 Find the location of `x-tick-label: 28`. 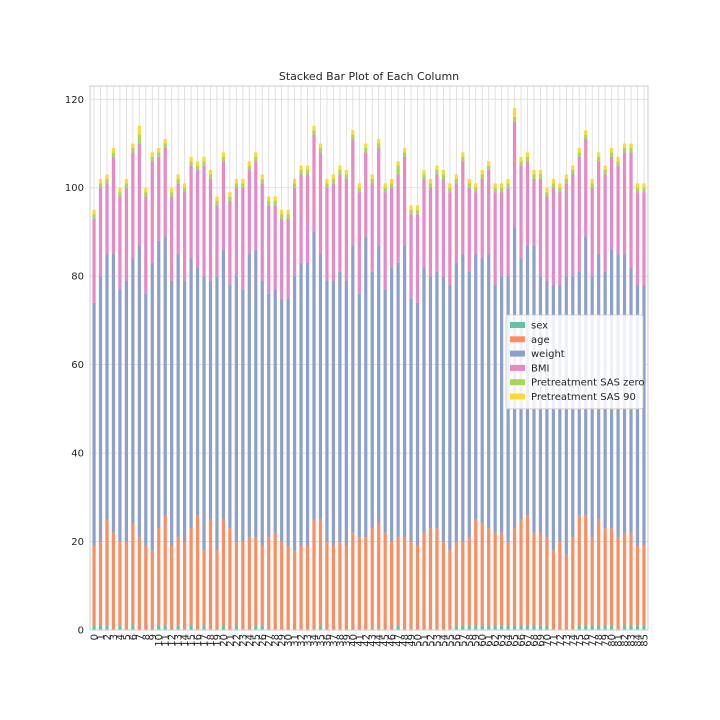

x-tick-label: 28 is located at coordinates (276, 640).